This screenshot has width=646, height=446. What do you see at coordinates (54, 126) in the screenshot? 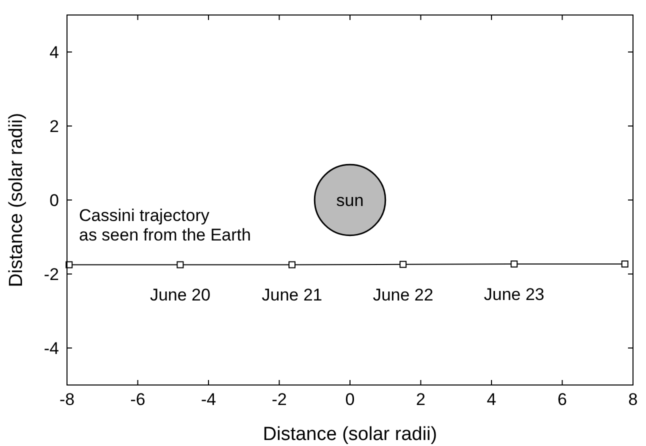
I see `y-tick-label: 2` at bounding box center [54, 126].